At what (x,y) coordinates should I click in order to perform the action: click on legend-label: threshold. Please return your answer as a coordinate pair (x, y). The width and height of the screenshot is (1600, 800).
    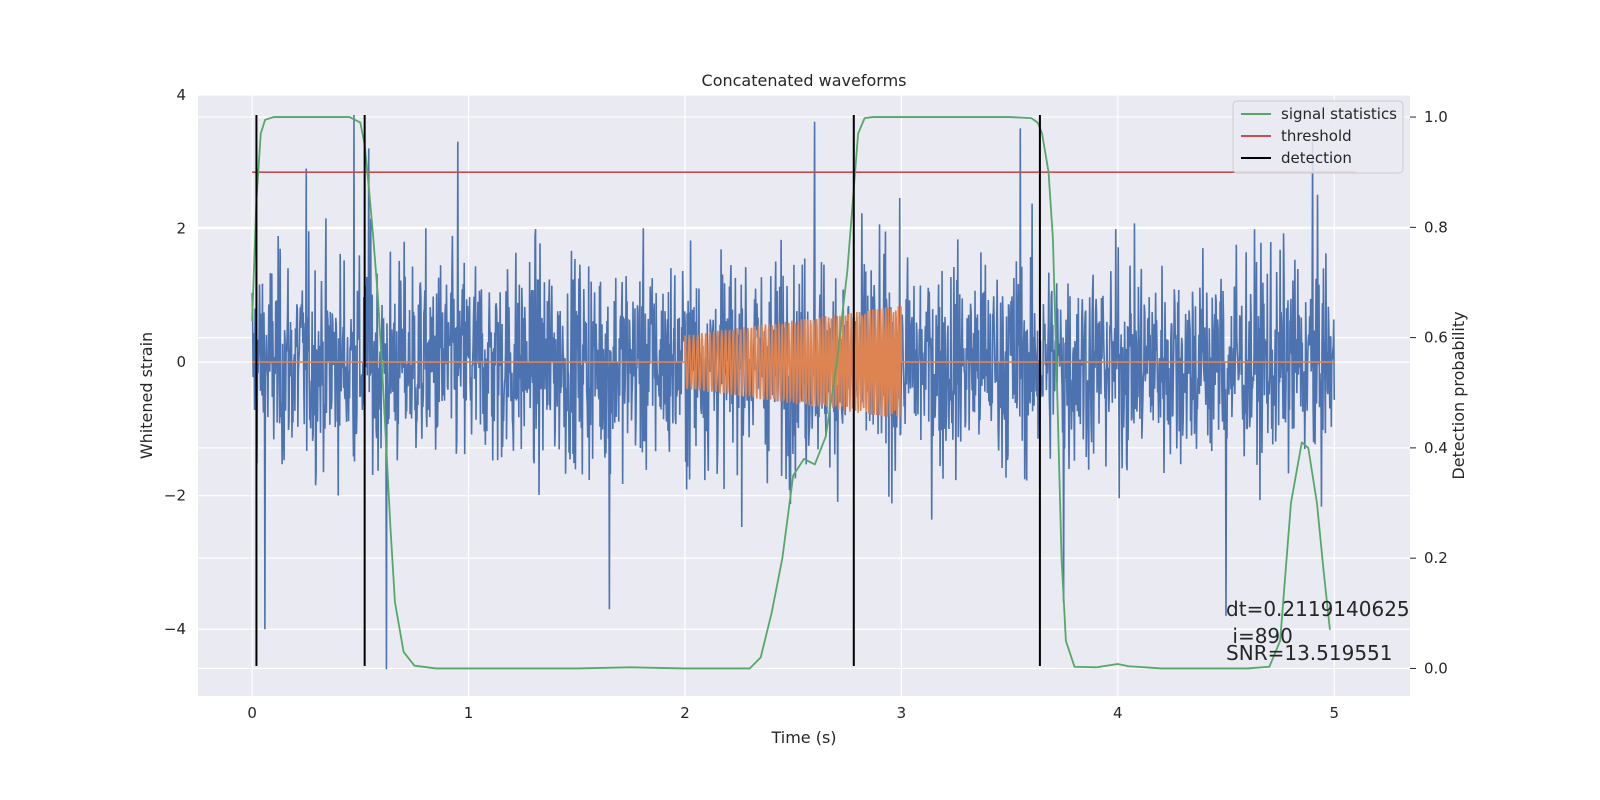
    Looking at the image, I should click on (1316, 136).